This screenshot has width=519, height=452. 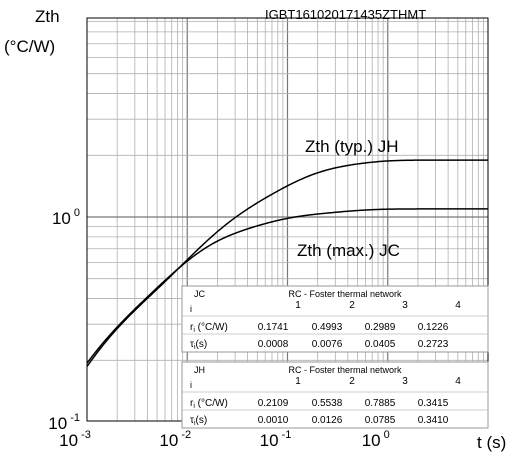 I want to click on tau-value-cell: 0.3410, so click(x=433, y=420).